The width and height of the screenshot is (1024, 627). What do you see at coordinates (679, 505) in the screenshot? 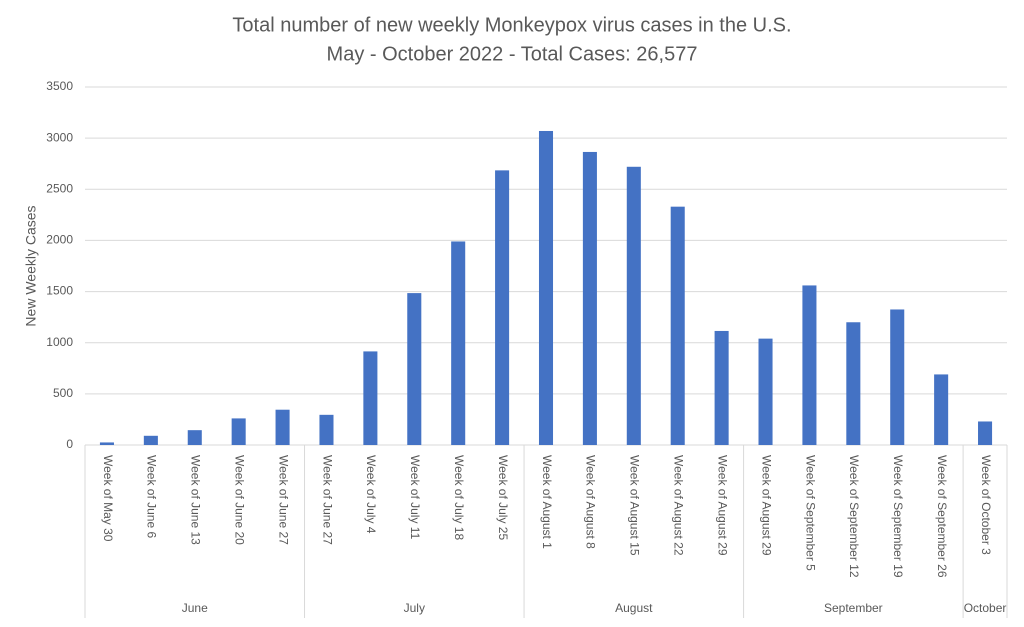
I see `x-tick-label: Week of August 22` at bounding box center [679, 505].